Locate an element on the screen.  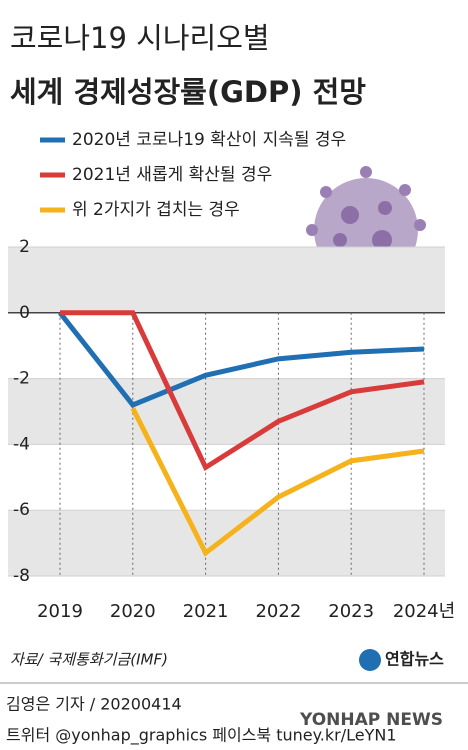
chart-subtitle: 세계 경제성장률(GDP) 전망 is located at coordinates (188, 92).